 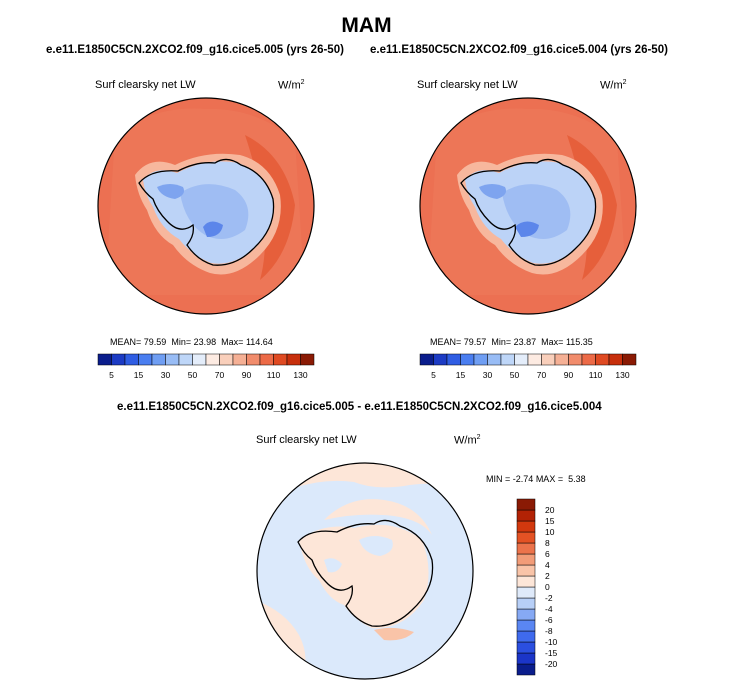 What do you see at coordinates (613, 85) in the screenshot?
I see `panel2-units: W/m2` at bounding box center [613, 85].